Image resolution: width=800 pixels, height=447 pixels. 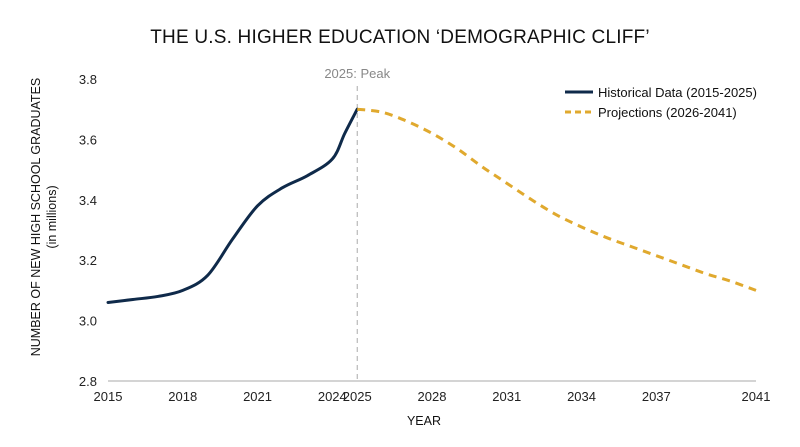 I want to click on x-tick-label: 2031, so click(x=506, y=396).